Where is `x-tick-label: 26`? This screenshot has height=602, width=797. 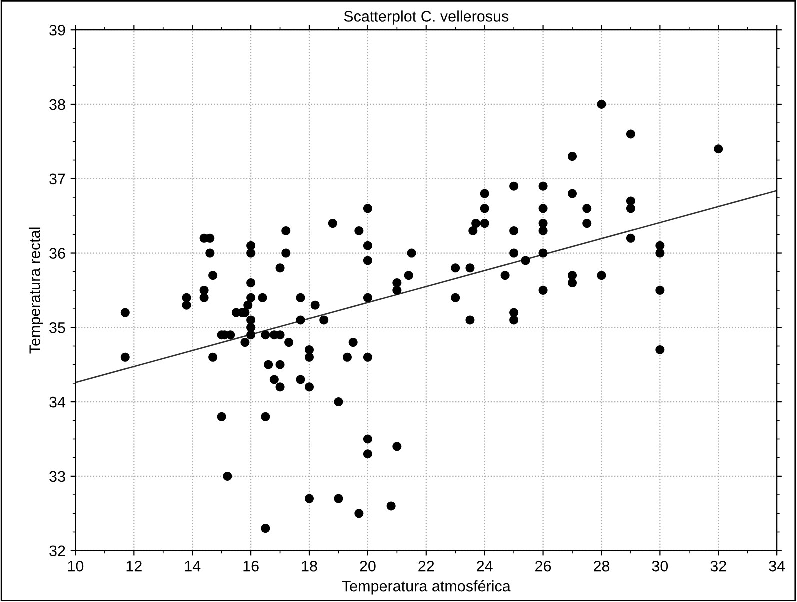 x-tick-label: 26 is located at coordinates (544, 566).